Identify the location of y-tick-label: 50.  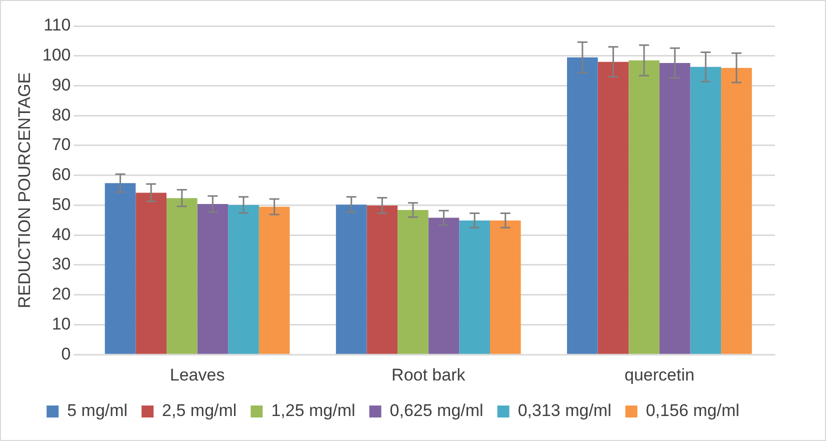
(61, 204).